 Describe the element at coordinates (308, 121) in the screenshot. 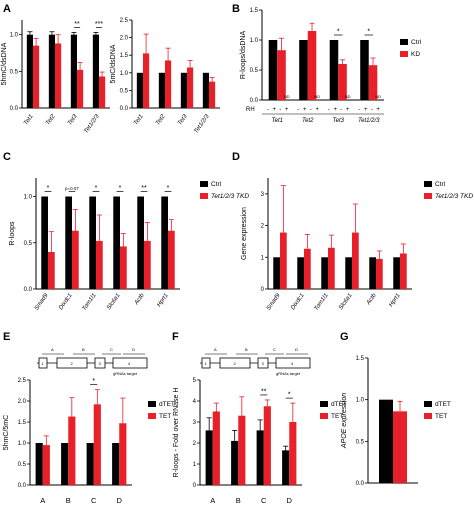

I see `x-tick-label: Tet2` at that location.